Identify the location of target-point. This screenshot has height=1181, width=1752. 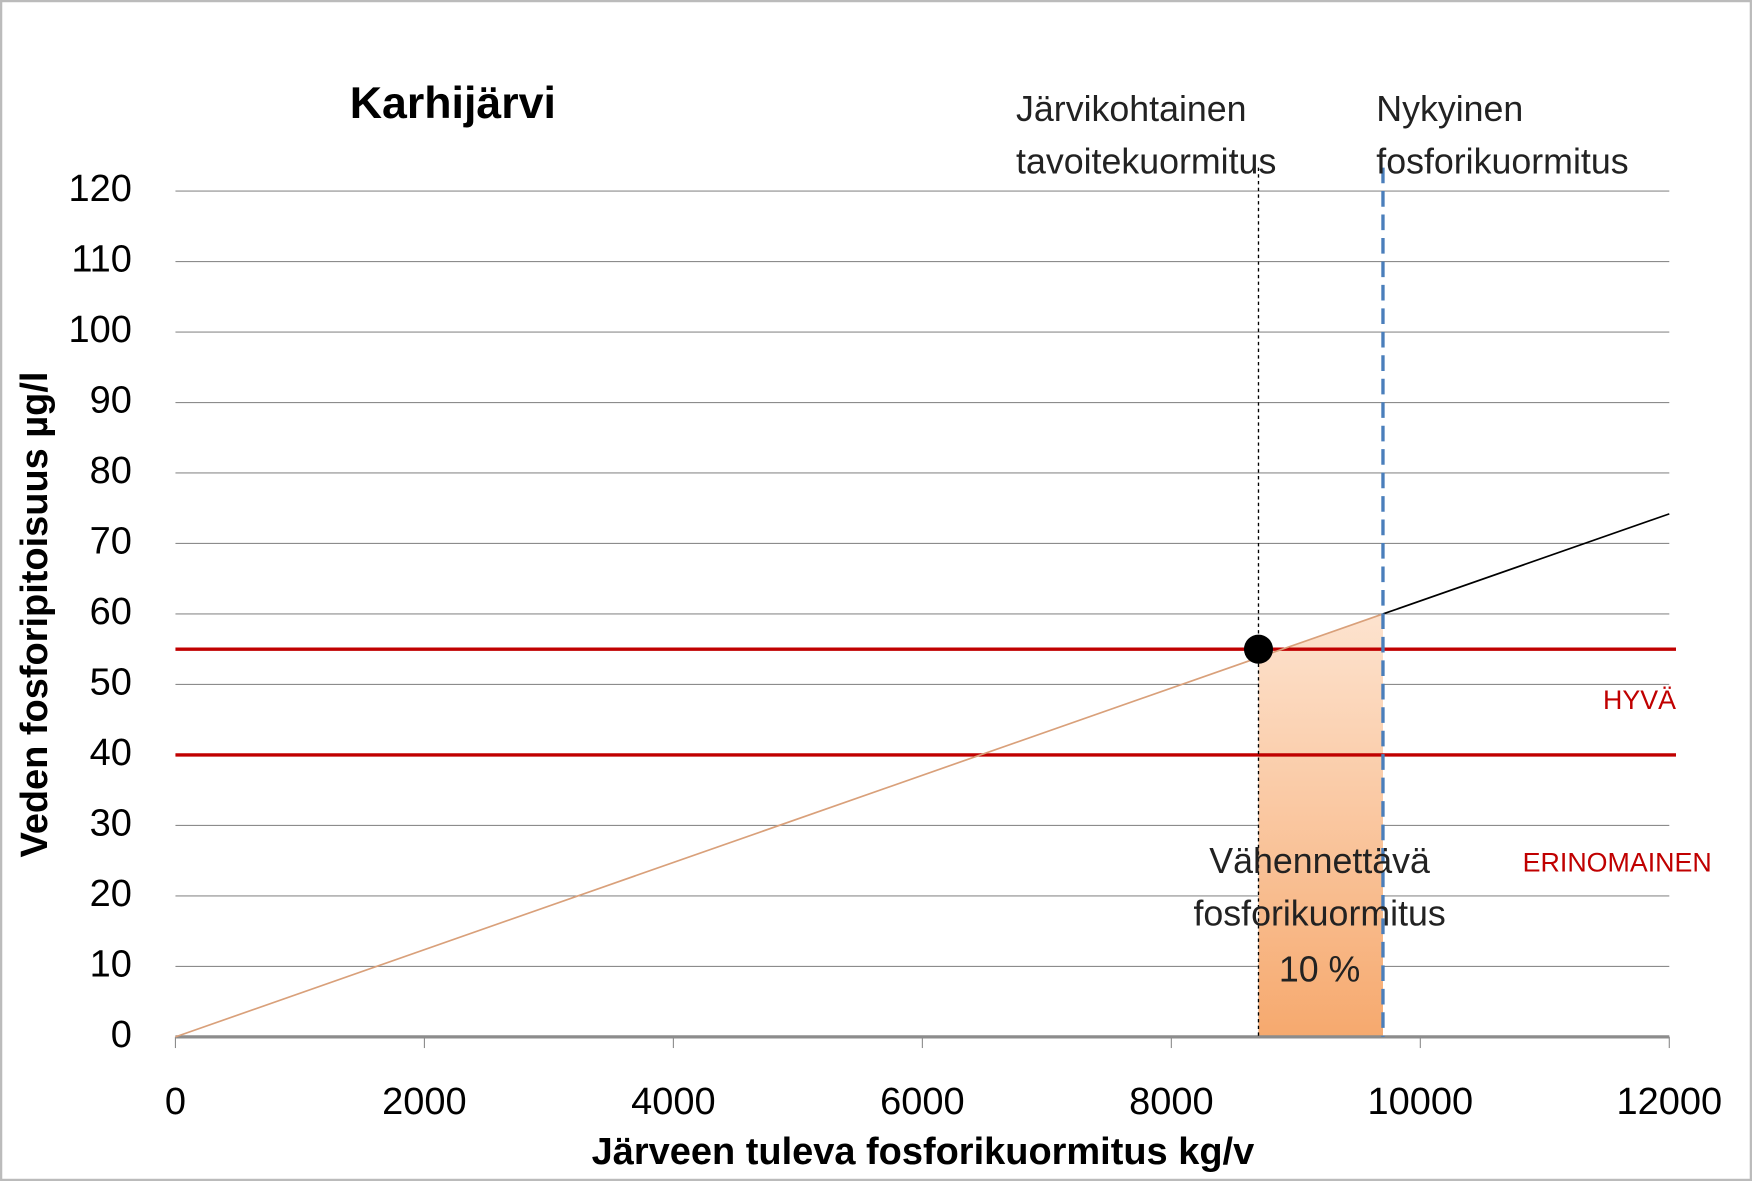
(1258, 649).